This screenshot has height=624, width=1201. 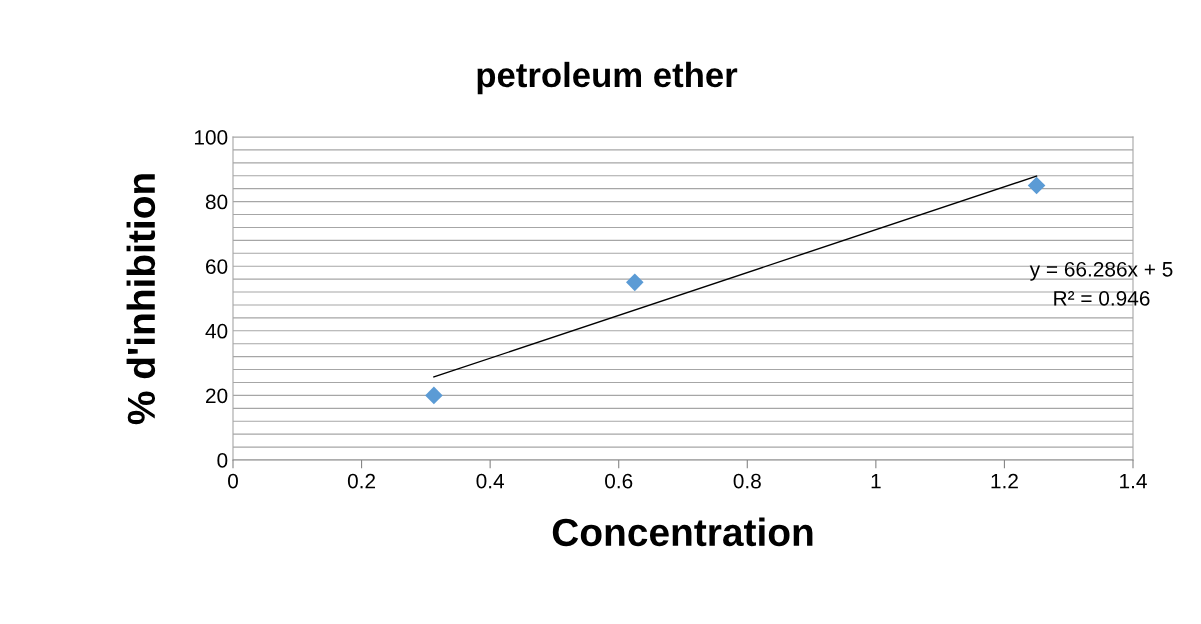 I want to click on x-tick-label: 1.4, so click(x=1133, y=481).